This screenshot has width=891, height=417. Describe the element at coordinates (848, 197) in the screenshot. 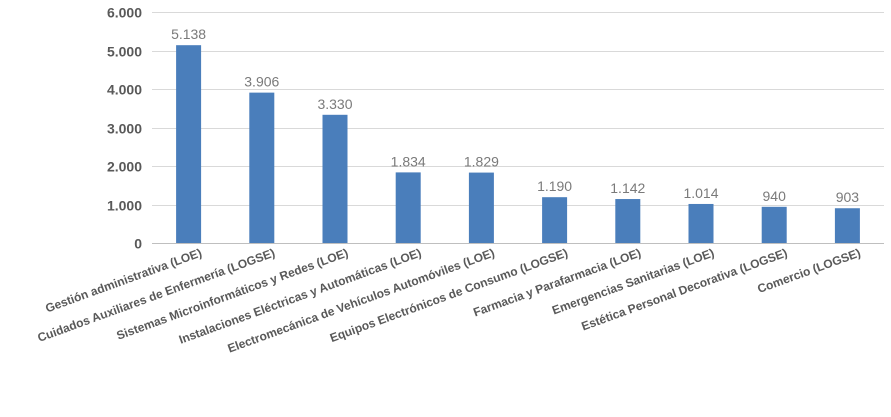

I see `data-label: 903` at that location.